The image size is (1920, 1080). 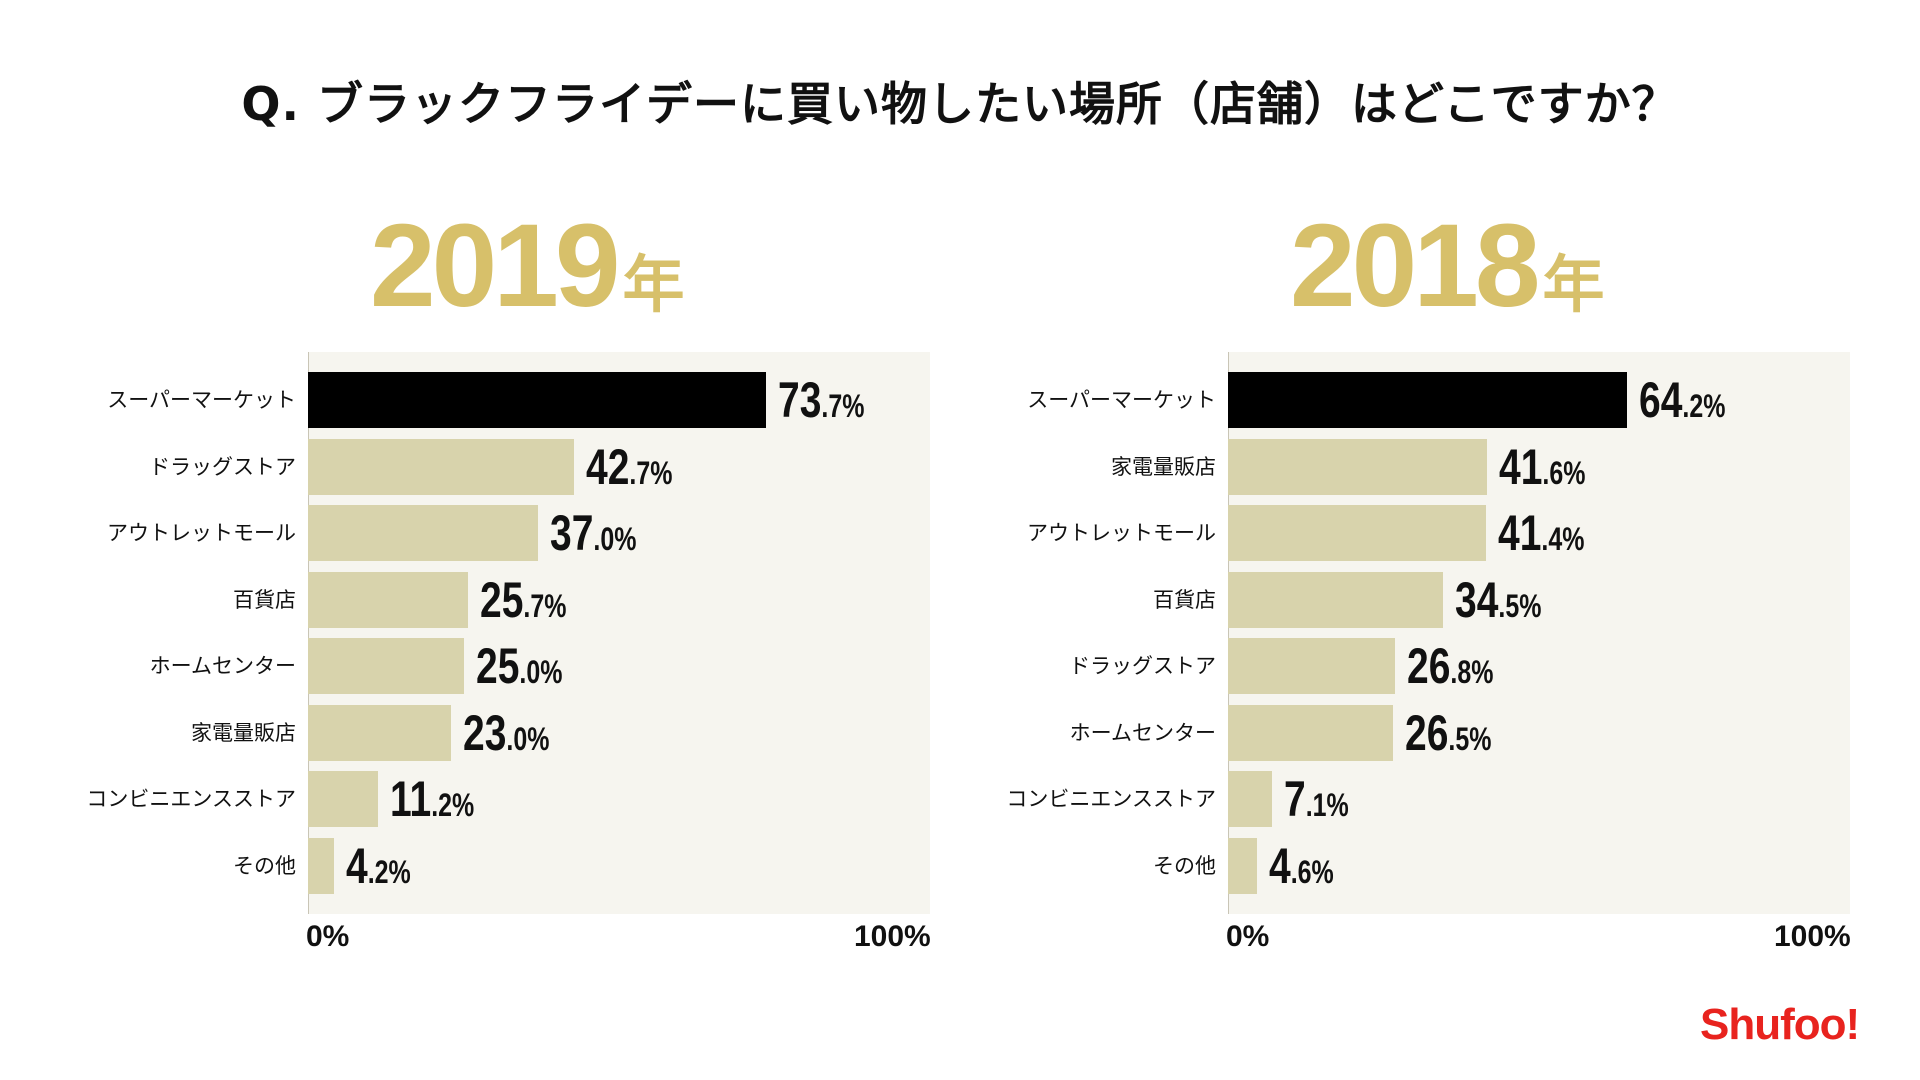 What do you see at coordinates (1248, 936) in the screenshot?
I see `axis-min-label-2018: 0%` at bounding box center [1248, 936].